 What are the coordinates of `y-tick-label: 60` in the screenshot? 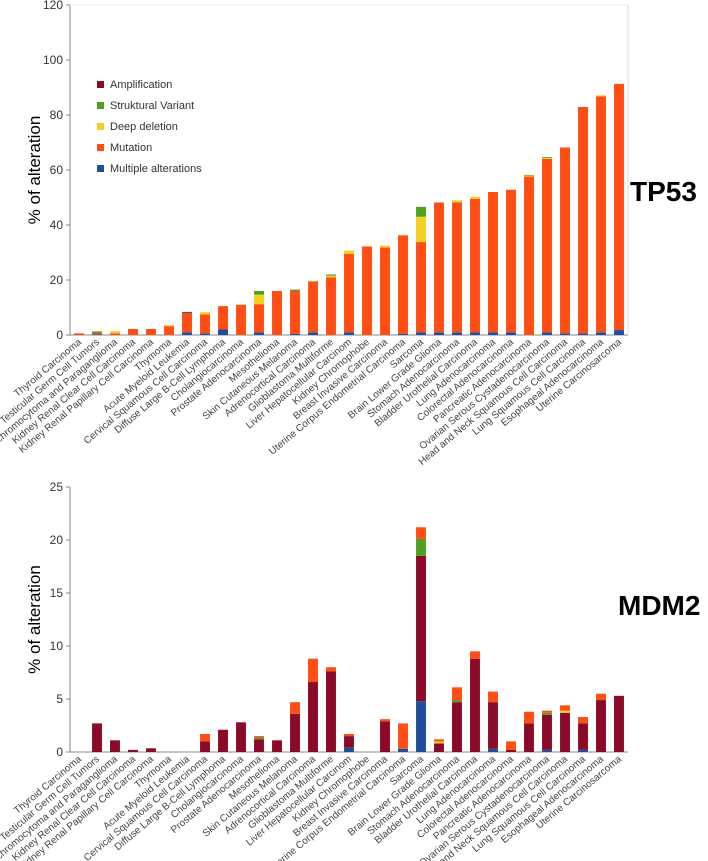 It's located at (57, 170).